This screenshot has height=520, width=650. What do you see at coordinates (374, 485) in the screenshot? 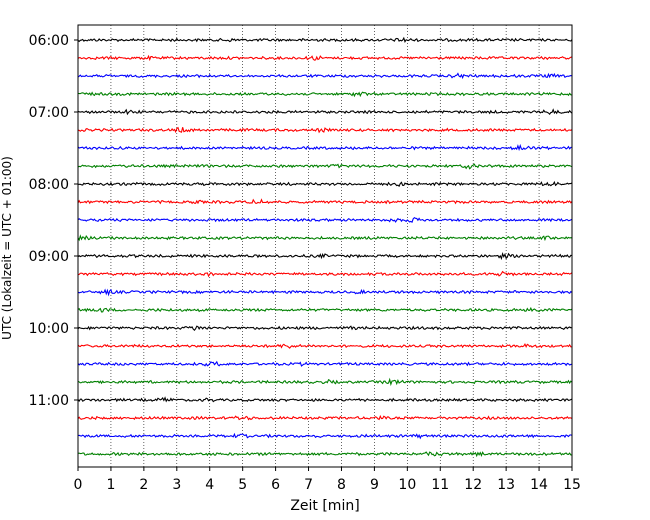
I see `x-tick-label: 9` at bounding box center [374, 485].